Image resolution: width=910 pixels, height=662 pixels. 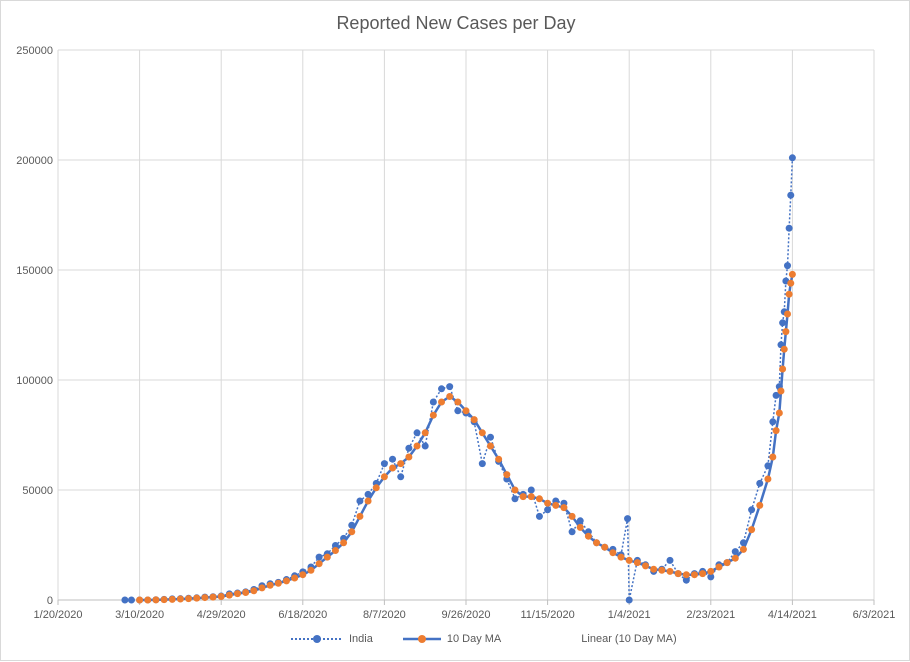 What do you see at coordinates (34, 381) in the screenshot?
I see `y-tick-label: 100000` at bounding box center [34, 381].